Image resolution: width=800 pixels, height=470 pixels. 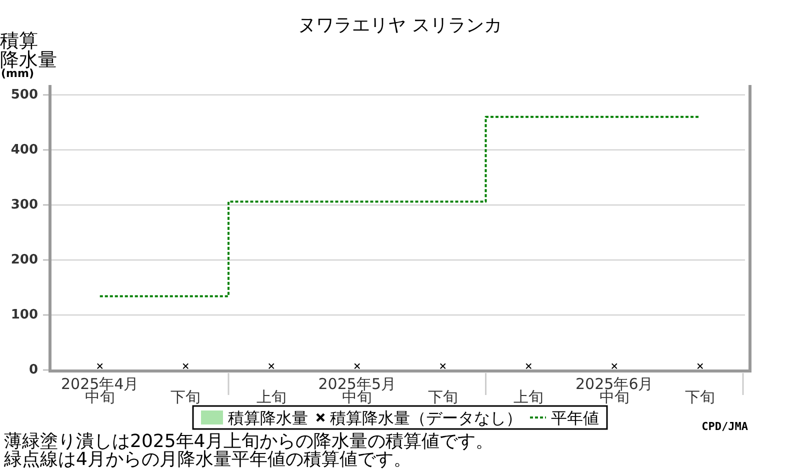 What do you see at coordinates (426, 418) in the screenshot?
I see `legend-label: 積算降水量（データなし）` at bounding box center [426, 418].